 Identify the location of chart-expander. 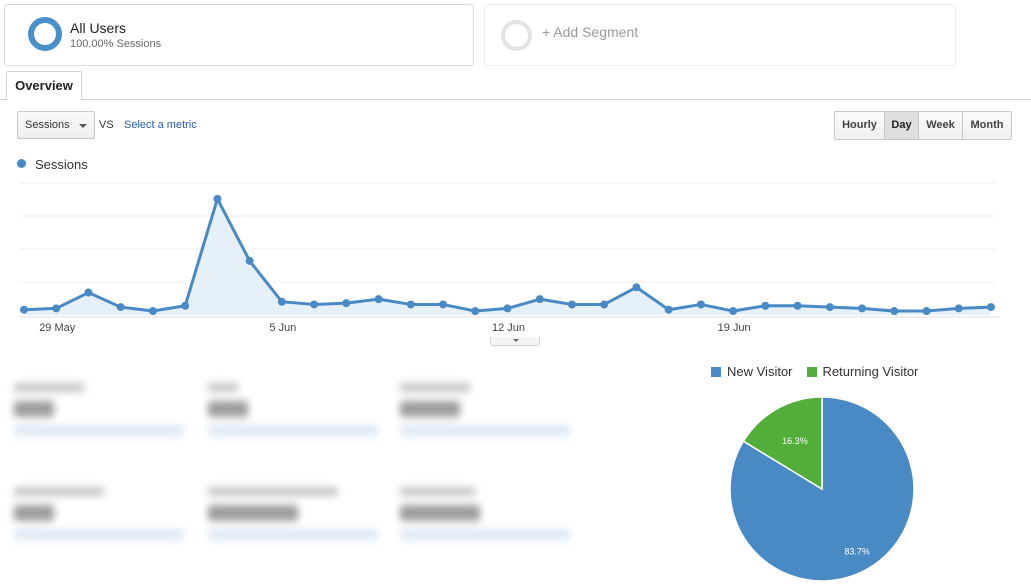
(515, 341).